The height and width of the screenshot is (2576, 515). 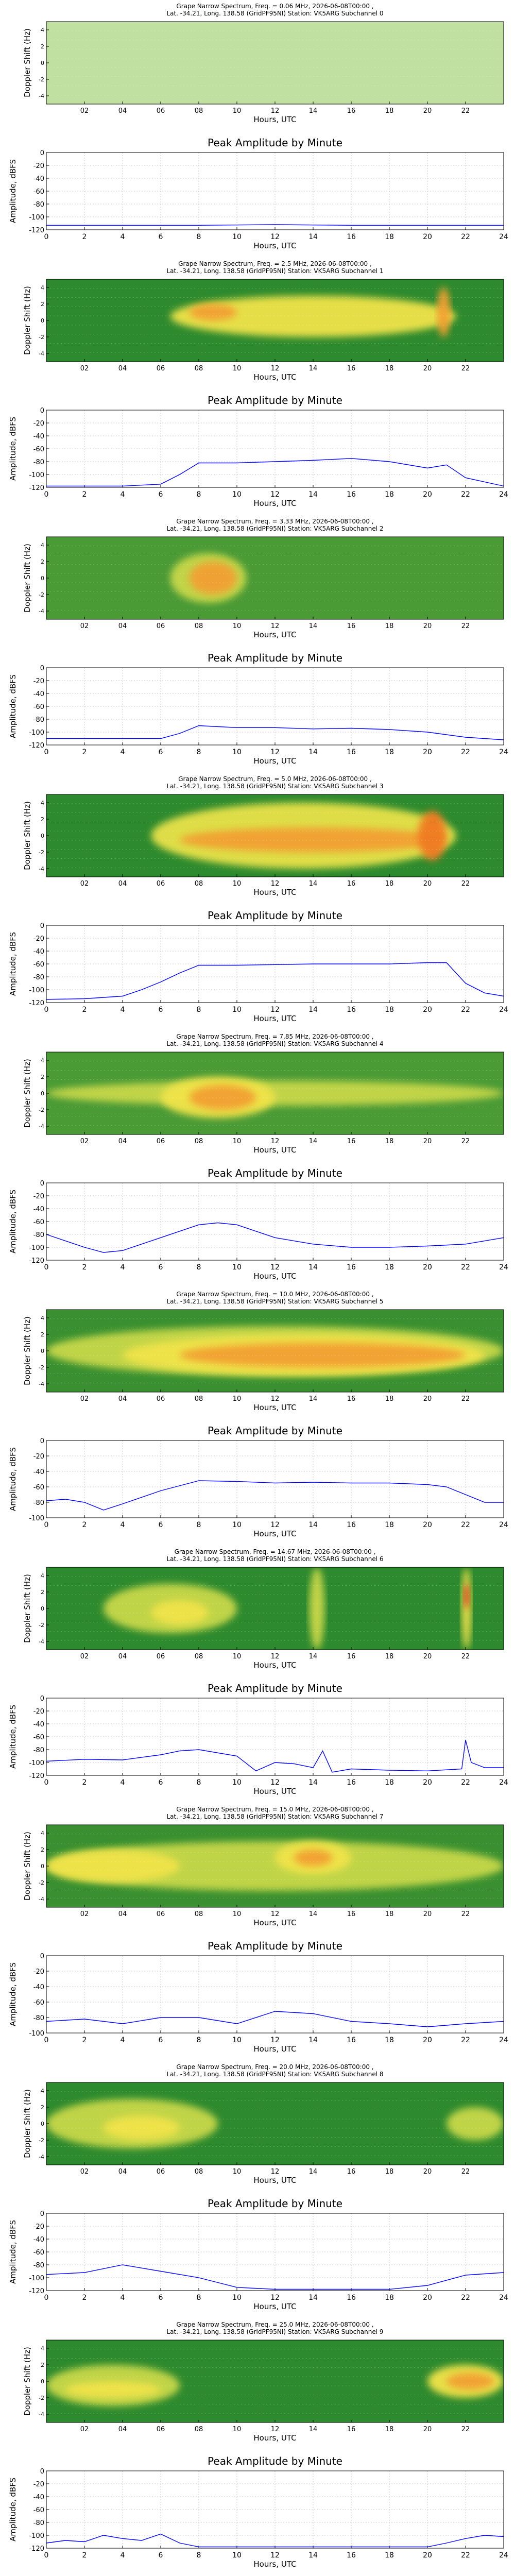 I want to click on x-tick-label: 24, so click(x=504, y=2555).